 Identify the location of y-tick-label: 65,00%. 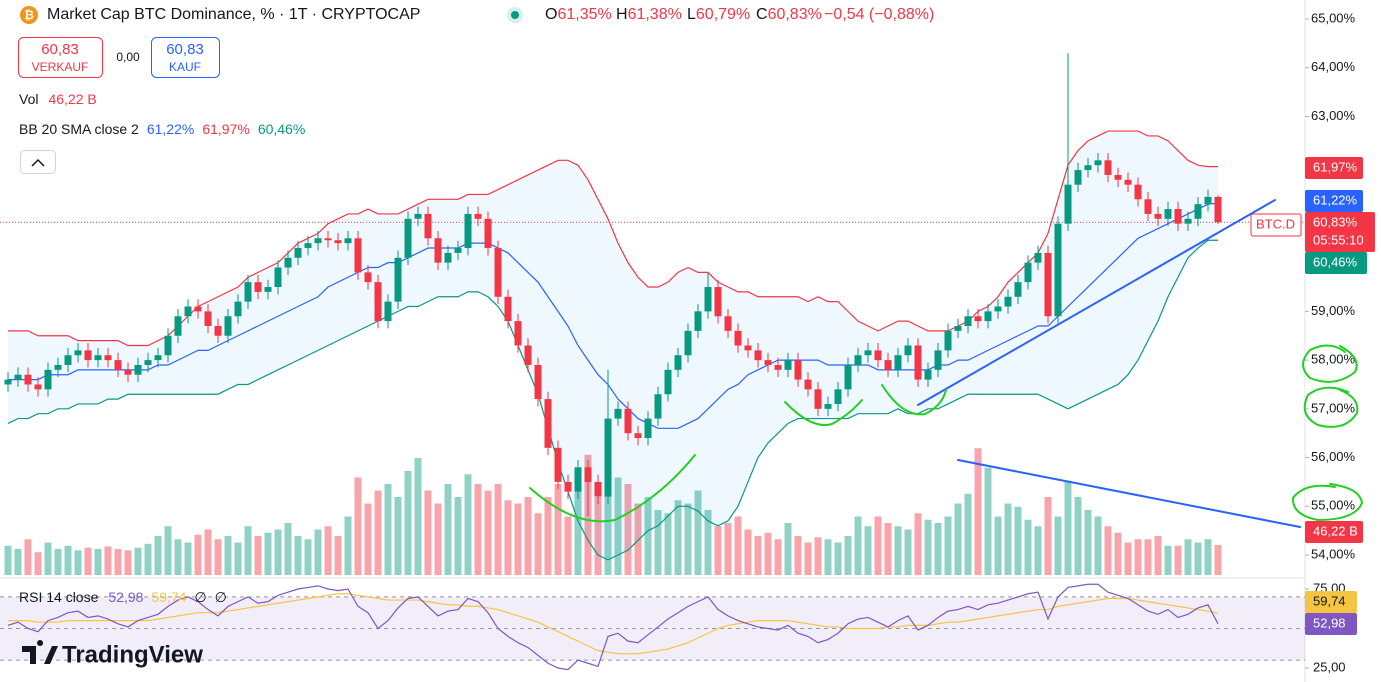
(1333, 17).